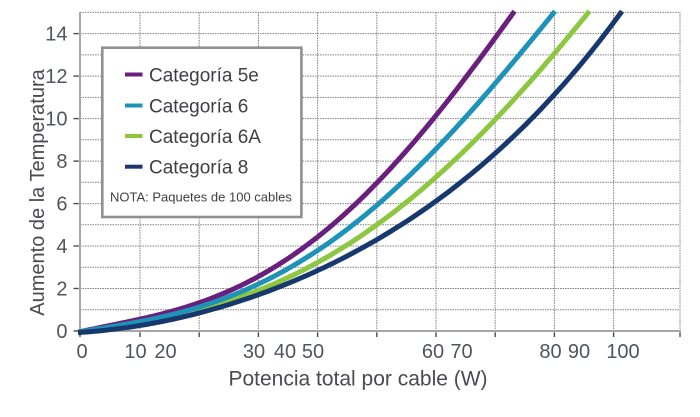 The height and width of the screenshot is (417, 700). What do you see at coordinates (201, 197) in the screenshot?
I see `svg-text: NOTA: Paquetes de 100 cables` at bounding box center [201, 197].